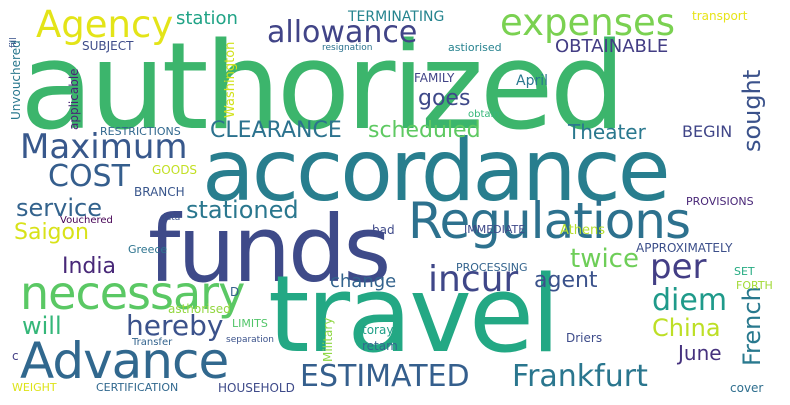 This screenshot has height=405, width=790. Describe the element at coordinates (612, 46) in the screenshot. I see `word-obtainable: OBTAINABLE` at that location.